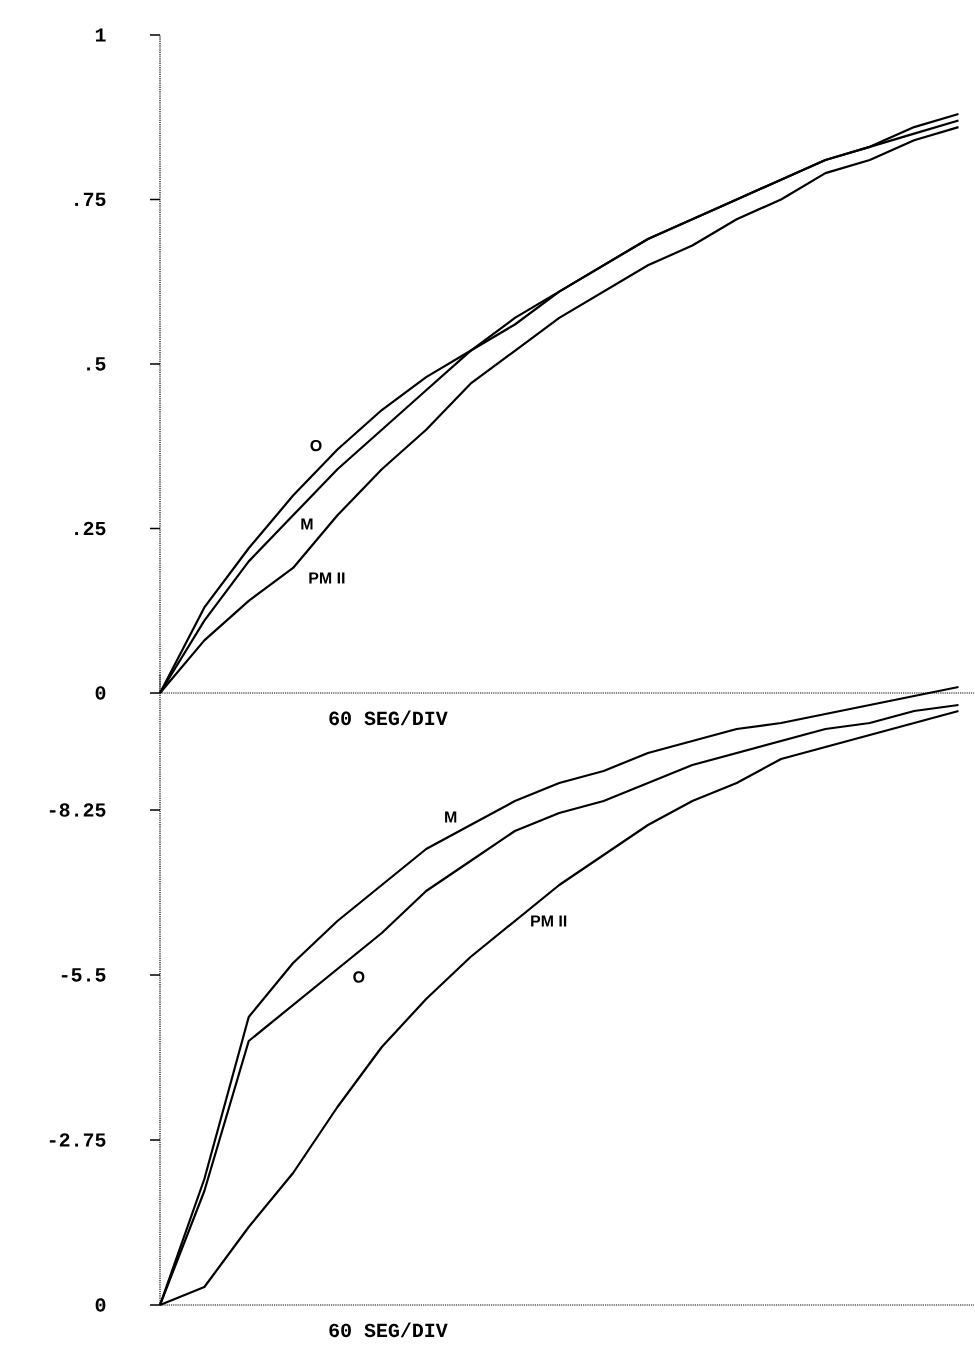 The width and height of the screenshot is (975, 1354). I want to click on y-tick-label: .75, so click(90, 199).